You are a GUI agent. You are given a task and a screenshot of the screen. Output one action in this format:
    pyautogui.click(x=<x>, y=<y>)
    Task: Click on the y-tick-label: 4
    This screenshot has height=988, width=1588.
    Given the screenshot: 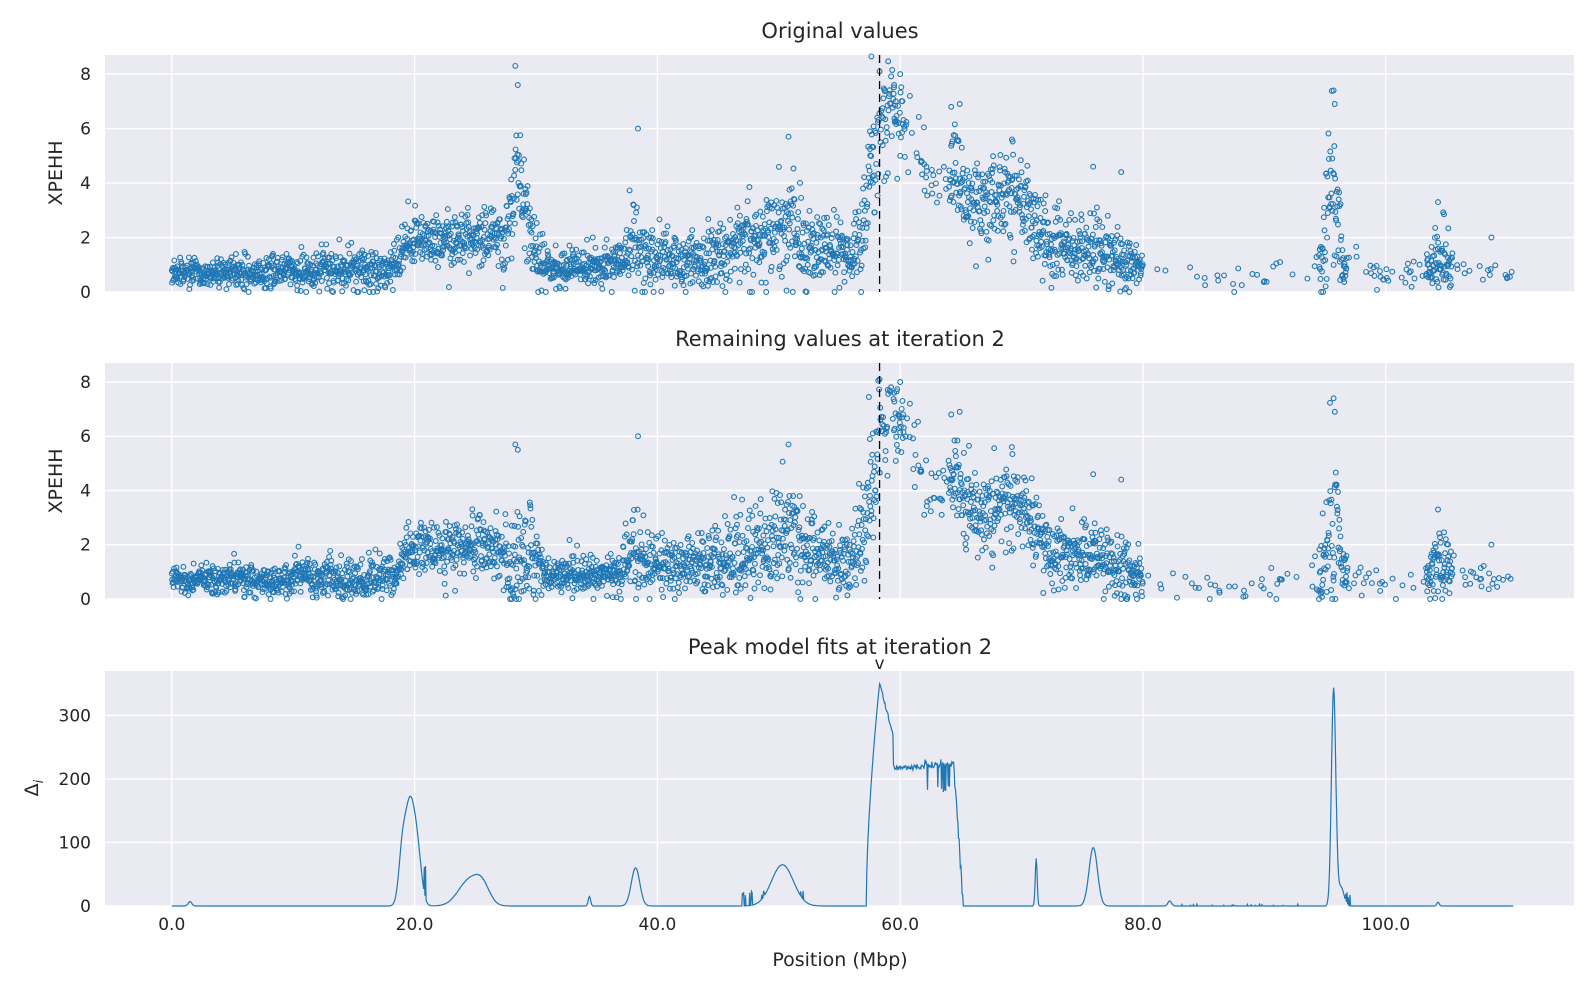 What is the action you would take?
    pyautogui.click(x=85, y=491)
    